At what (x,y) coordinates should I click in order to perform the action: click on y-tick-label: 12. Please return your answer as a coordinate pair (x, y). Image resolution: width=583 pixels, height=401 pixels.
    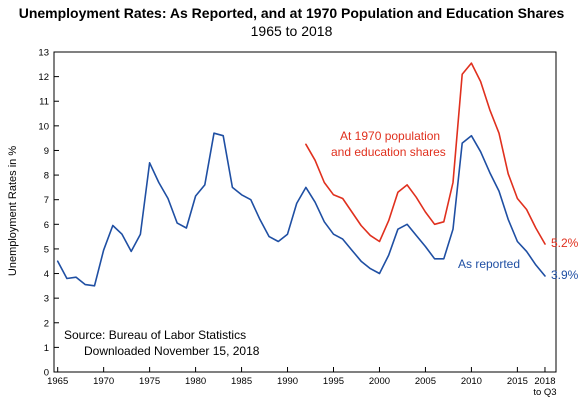
    Looking at the image, I should click on (43, 77).